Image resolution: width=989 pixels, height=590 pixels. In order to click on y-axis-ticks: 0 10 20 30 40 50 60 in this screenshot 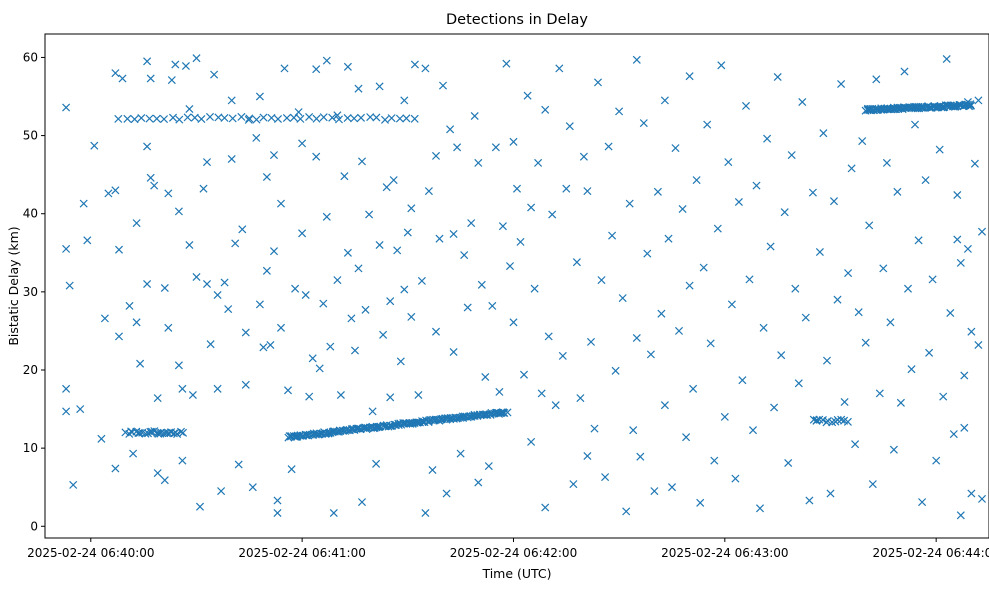, I will do `click(34, 291)`.